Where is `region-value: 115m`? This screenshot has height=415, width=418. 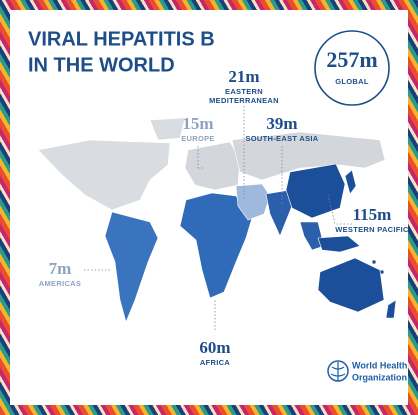 region-value: 115m is located at coordinates (372, 214).